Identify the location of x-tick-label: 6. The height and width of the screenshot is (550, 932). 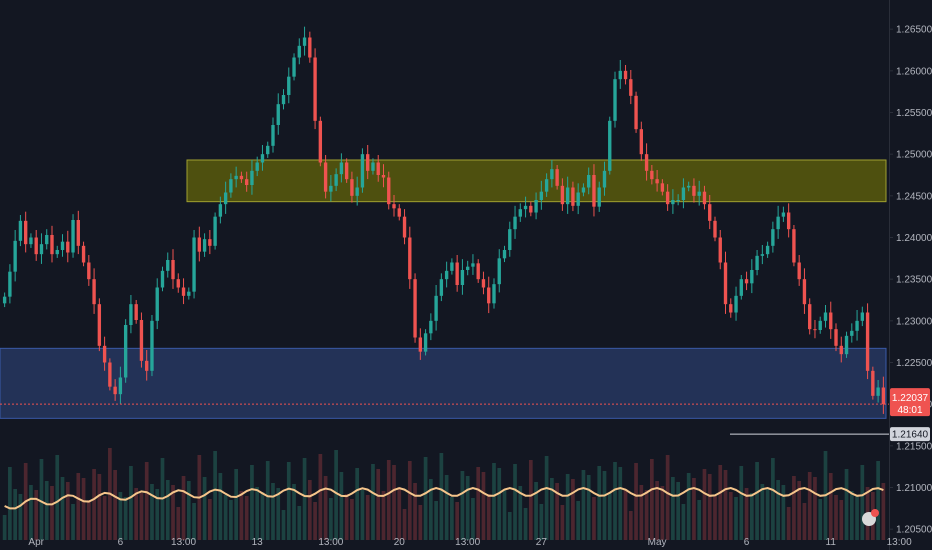
(747, 542).